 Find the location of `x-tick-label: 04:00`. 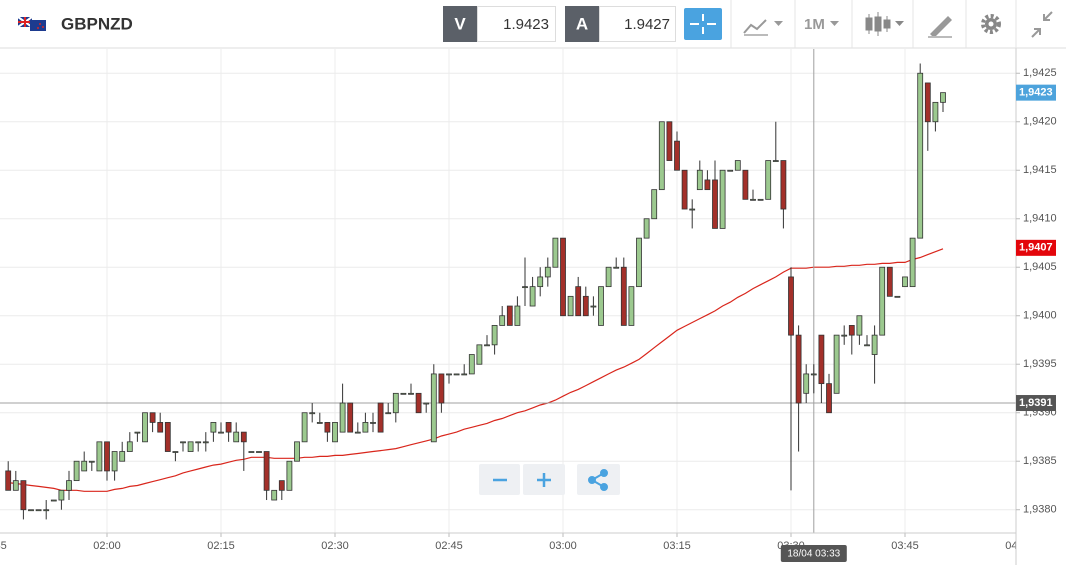

x-tick-label: 04:00 is located at coordinates (1019, 546).